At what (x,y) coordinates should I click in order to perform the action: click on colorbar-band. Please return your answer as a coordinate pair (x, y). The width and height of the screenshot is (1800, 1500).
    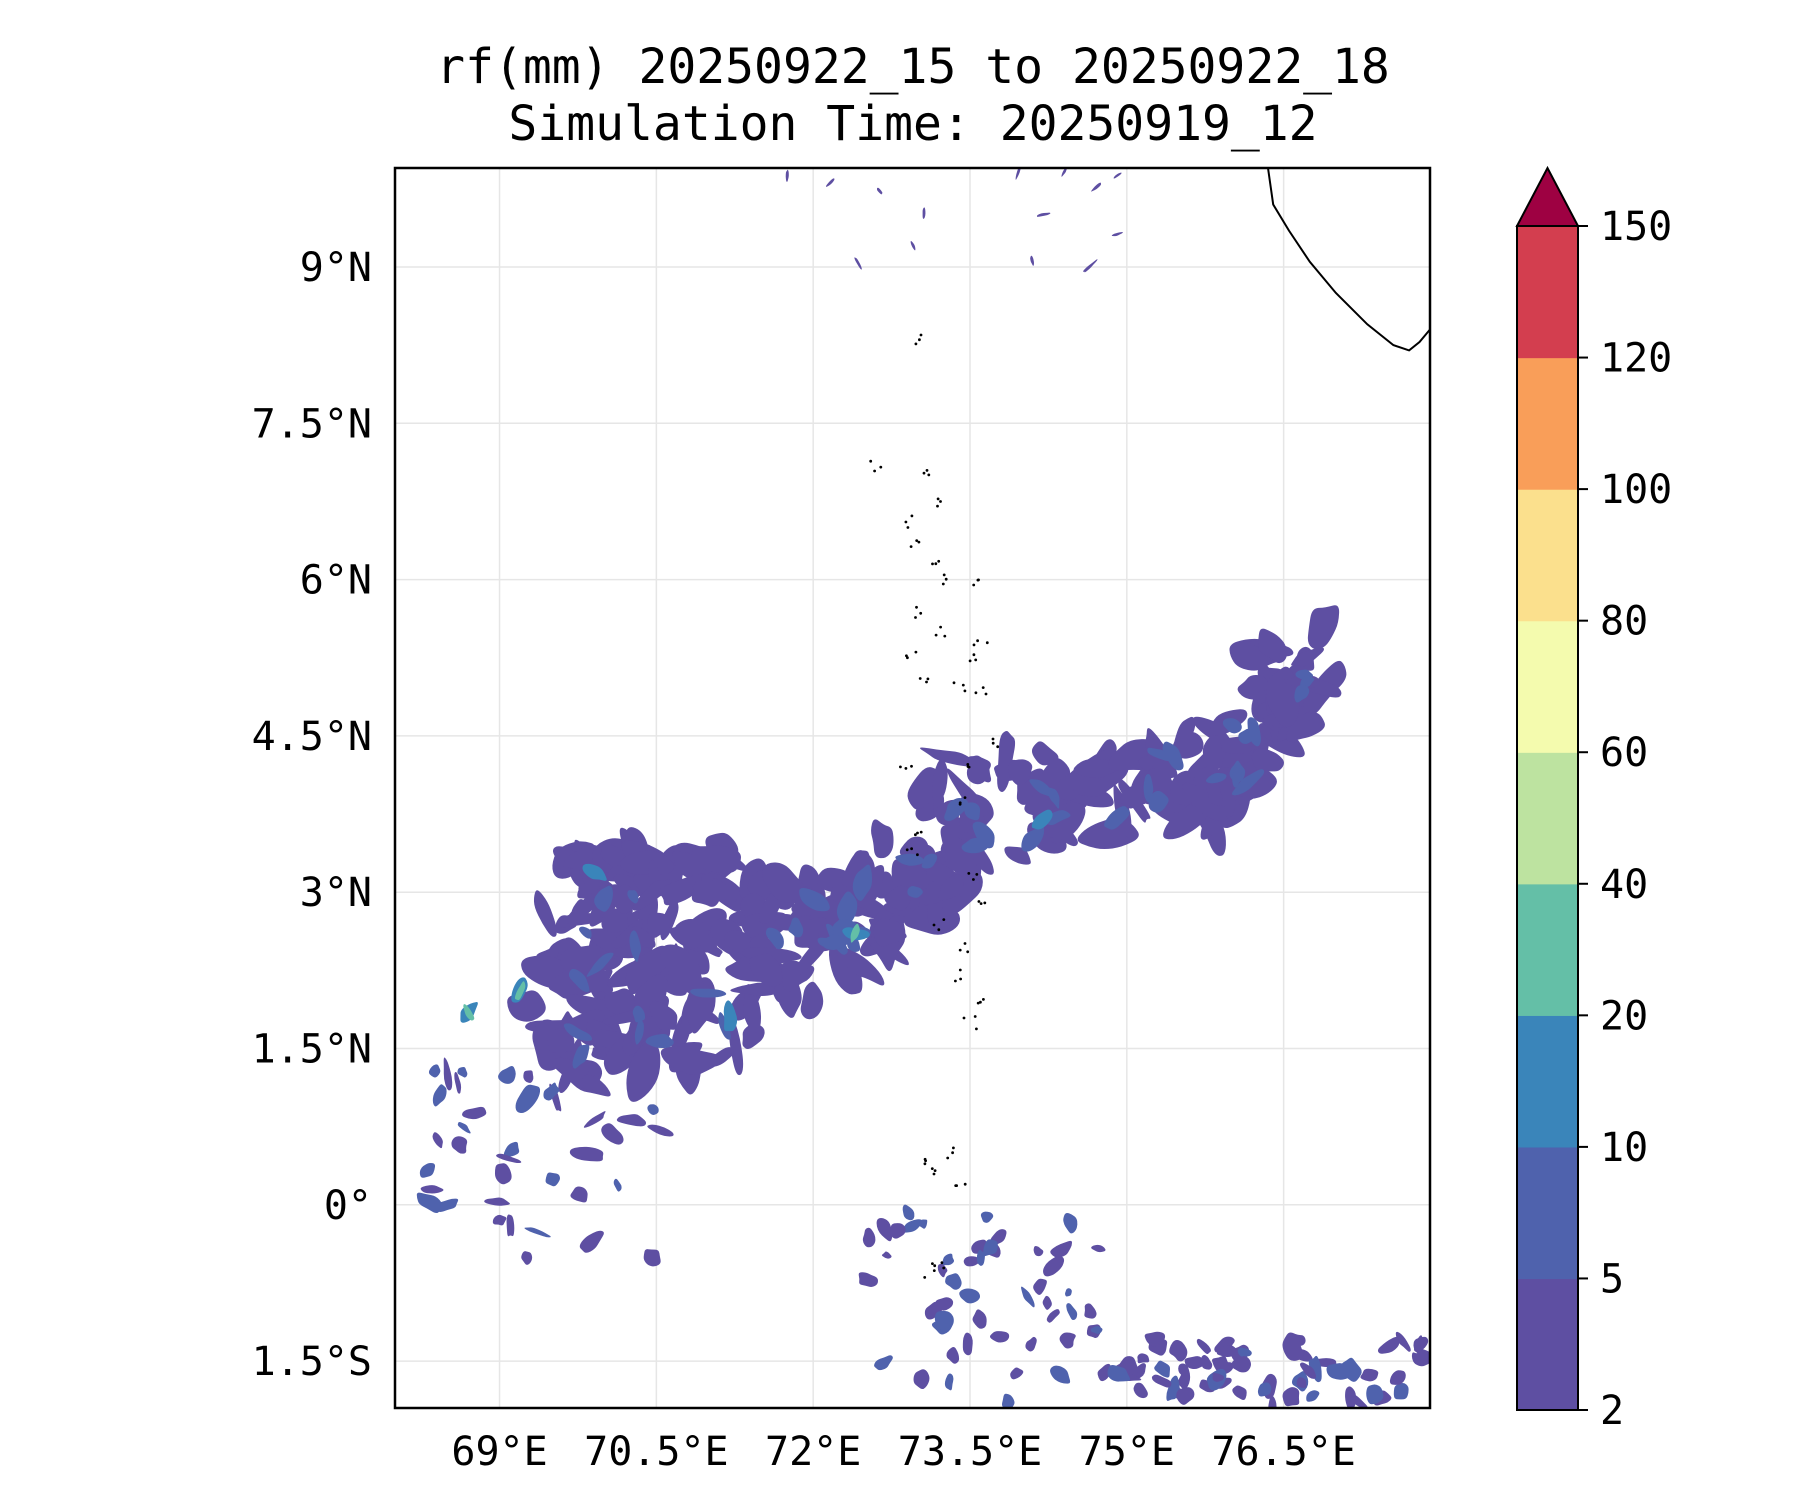
    Looking at the image, I should click on (1547, 1213).